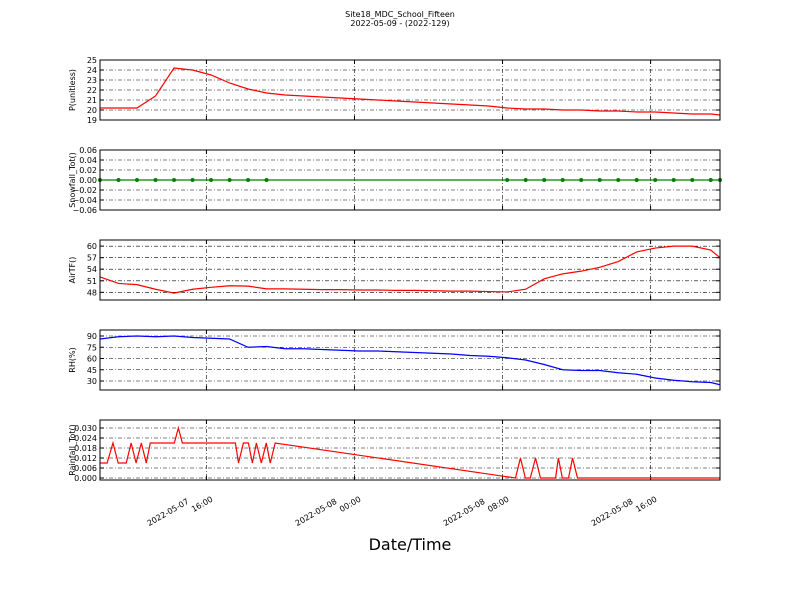  Describe the element at coordinates (84, 190) in the screenshot. I see `y-tick-label: −0.02` at that location.